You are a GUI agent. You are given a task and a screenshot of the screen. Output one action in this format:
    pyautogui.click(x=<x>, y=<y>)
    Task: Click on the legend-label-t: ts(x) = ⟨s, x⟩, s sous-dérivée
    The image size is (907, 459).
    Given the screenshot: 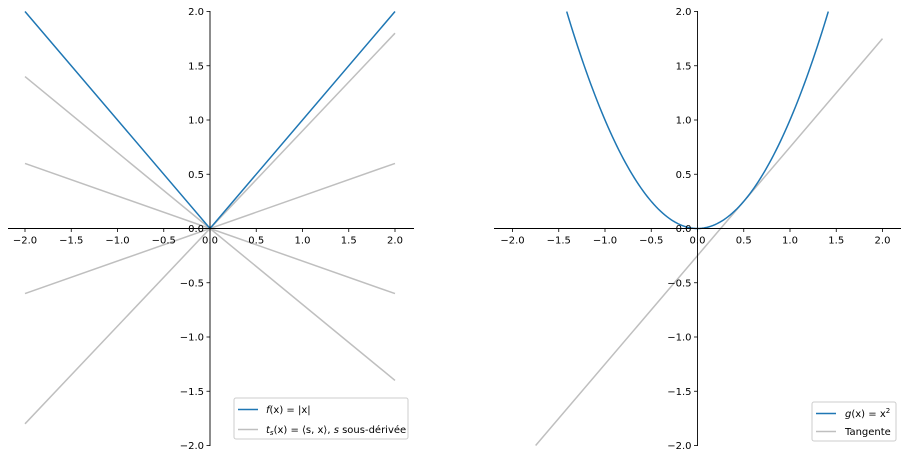 What is the action you would take?
    pyautogui.click(x=336, y=430)
    